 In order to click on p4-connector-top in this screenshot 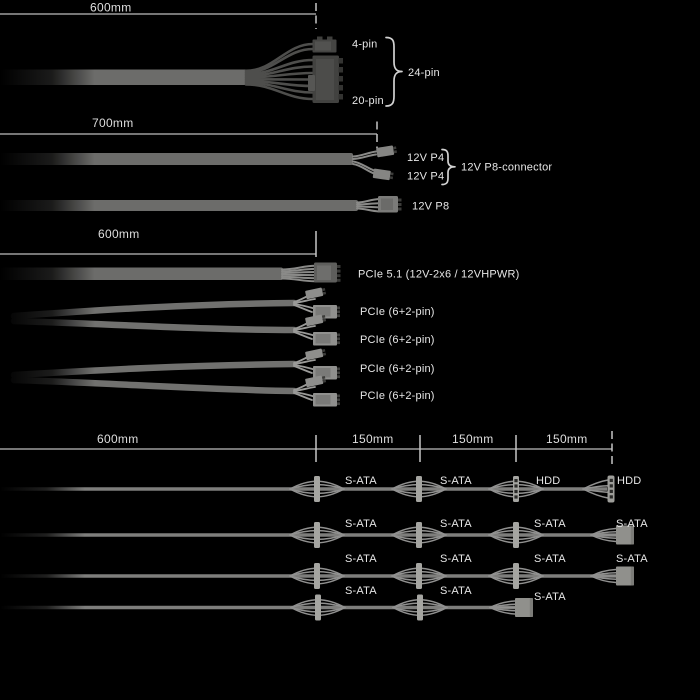, I will do `click(387, 151)`.